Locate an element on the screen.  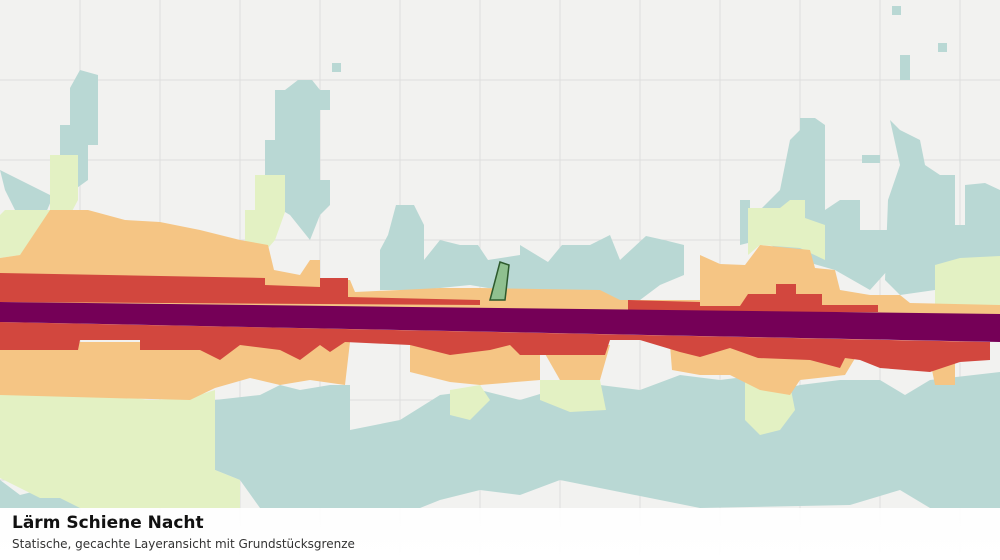
caption-title: Lärm Schiene Nacht is located at coordinates (108, 523).